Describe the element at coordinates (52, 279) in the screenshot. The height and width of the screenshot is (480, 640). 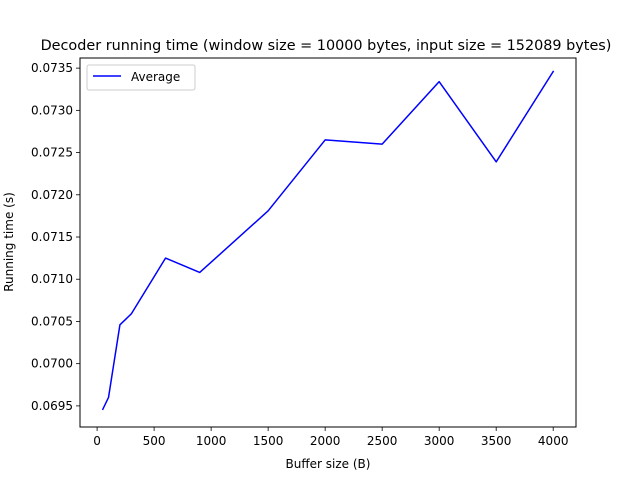
I see `y-tick-label: 0.0710` at that location.